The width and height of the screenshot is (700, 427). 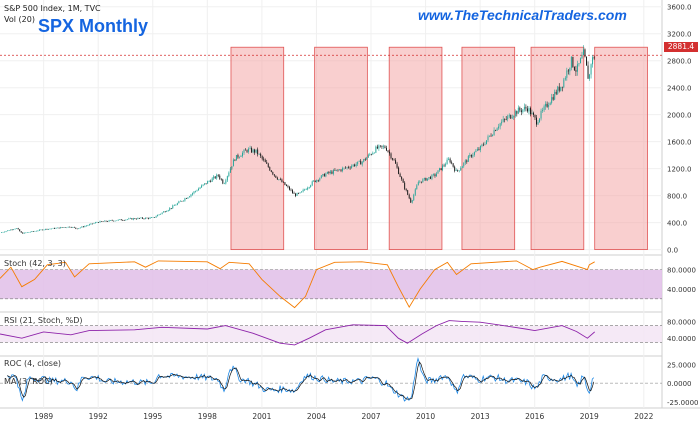 I want to click on website-watermark: www.TheTechnicalTraders.com, so click(x=522, y=15).